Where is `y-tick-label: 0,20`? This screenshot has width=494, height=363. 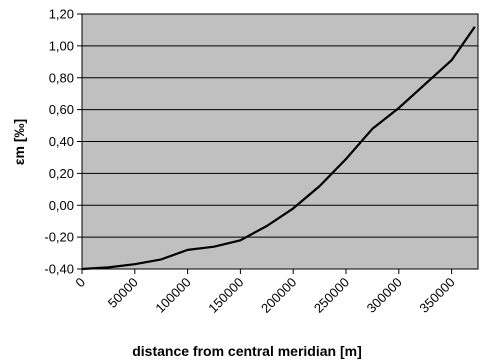
y-tick-label: 0,20 is located at coordinates (61, 173).